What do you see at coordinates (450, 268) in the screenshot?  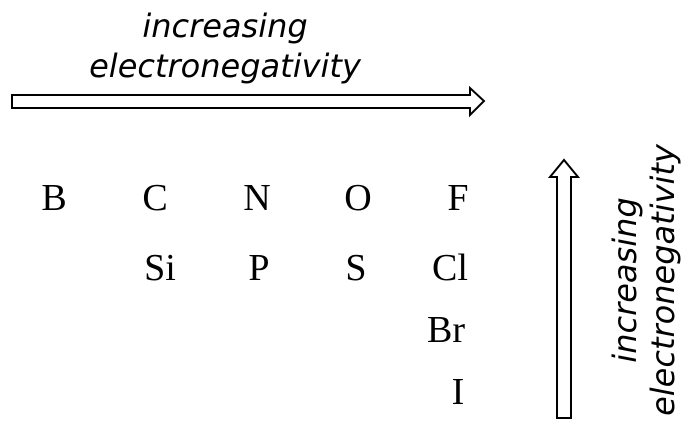 I see `element-chlorine: Cl` at bounding box center [450, 268].